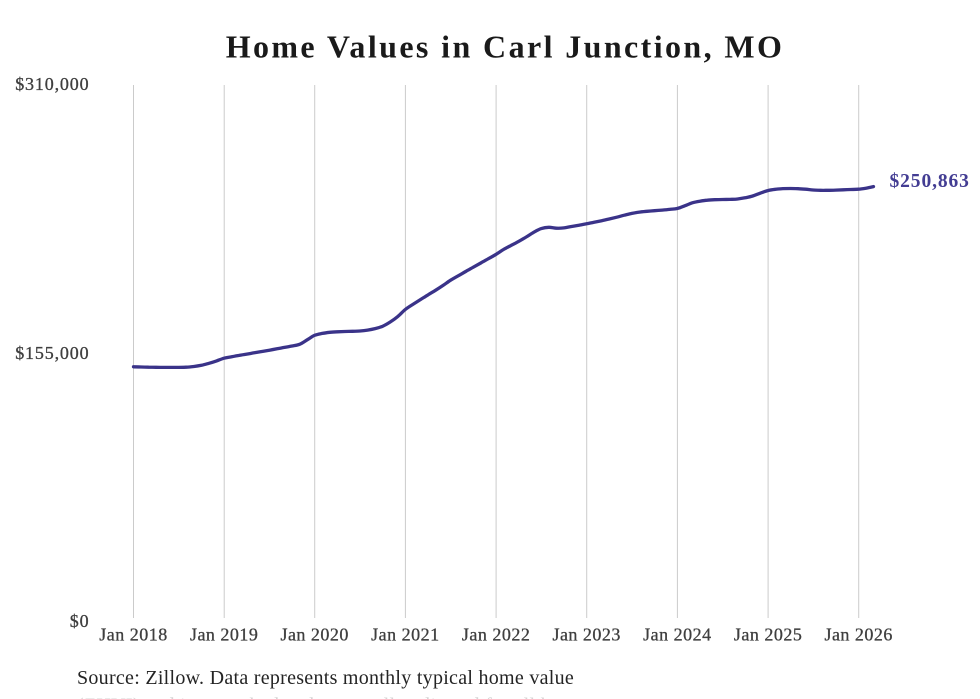 The image size is (980, 699). What do you see at coordinates (858, 635) in the screenshot?
I see `svg-text: Jan 2026` at bounding box center [858, 635].